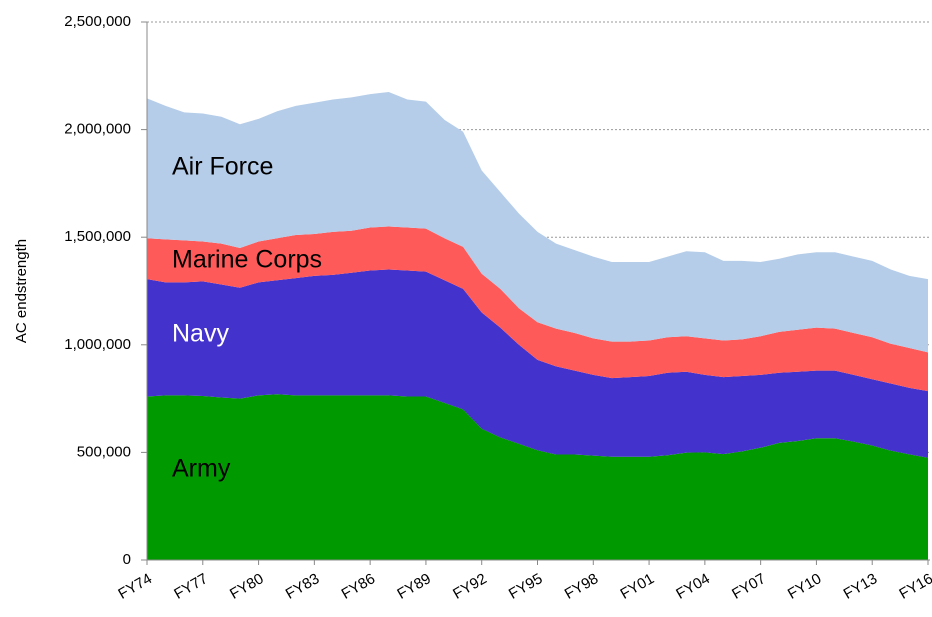  I want to click on series-label: Marine Corps, so click(247, 260).